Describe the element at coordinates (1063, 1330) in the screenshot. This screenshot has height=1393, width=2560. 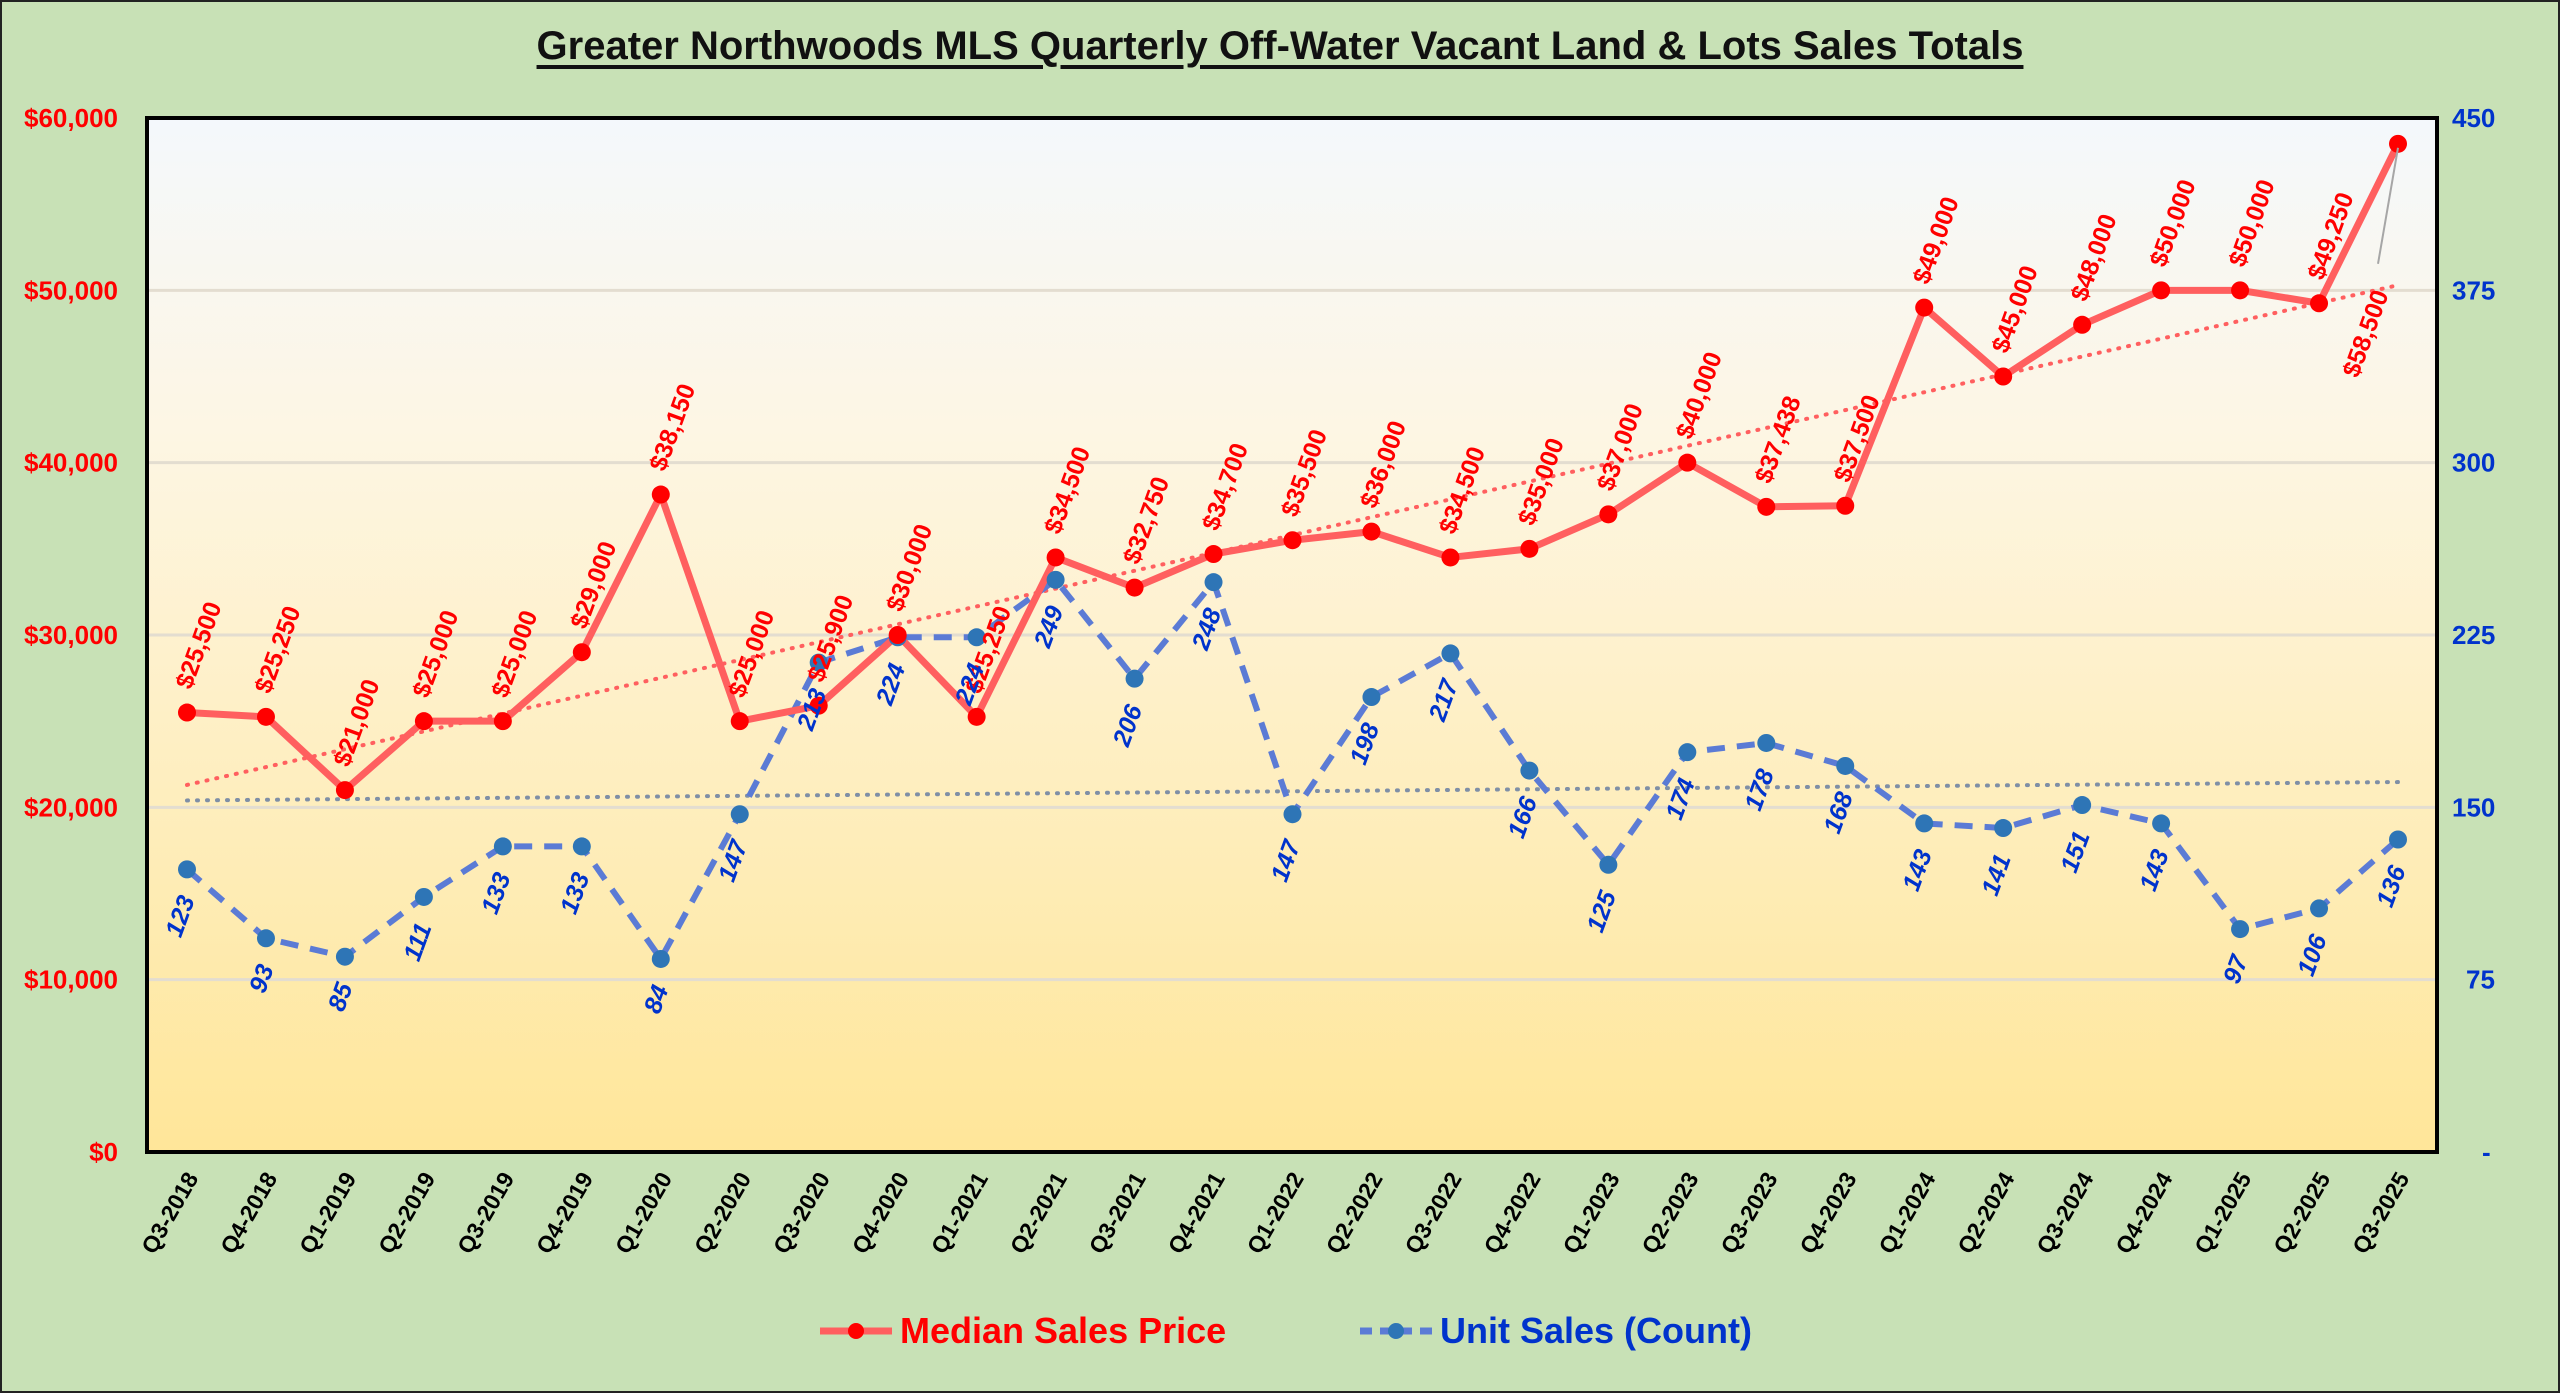
I see `legend-price-label: Median Sales Price` at that location.